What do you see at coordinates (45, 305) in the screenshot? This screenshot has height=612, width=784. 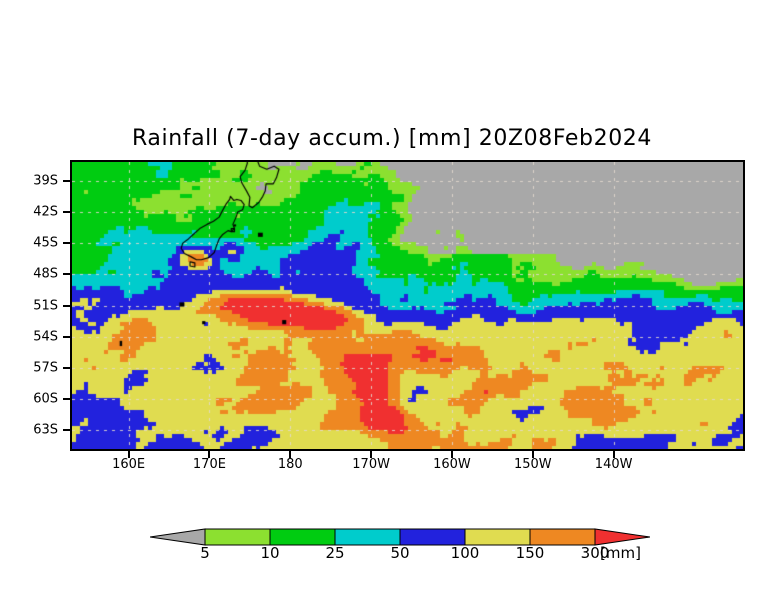 I see `y-tick-label: 51S` at bounding box center [45, 305].